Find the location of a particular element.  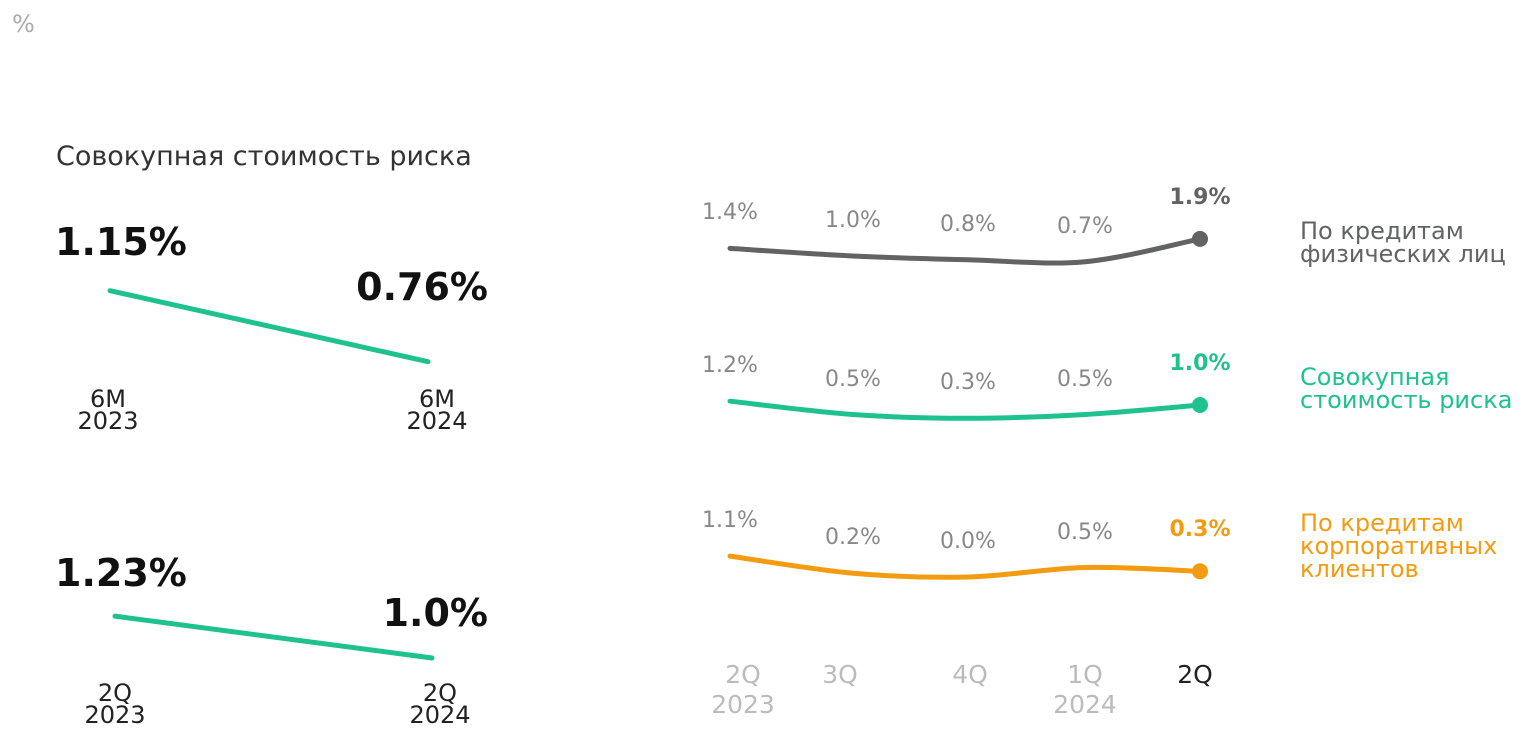

x-tick-label: 1Q 2024 is located at coordinates (1085, 689).